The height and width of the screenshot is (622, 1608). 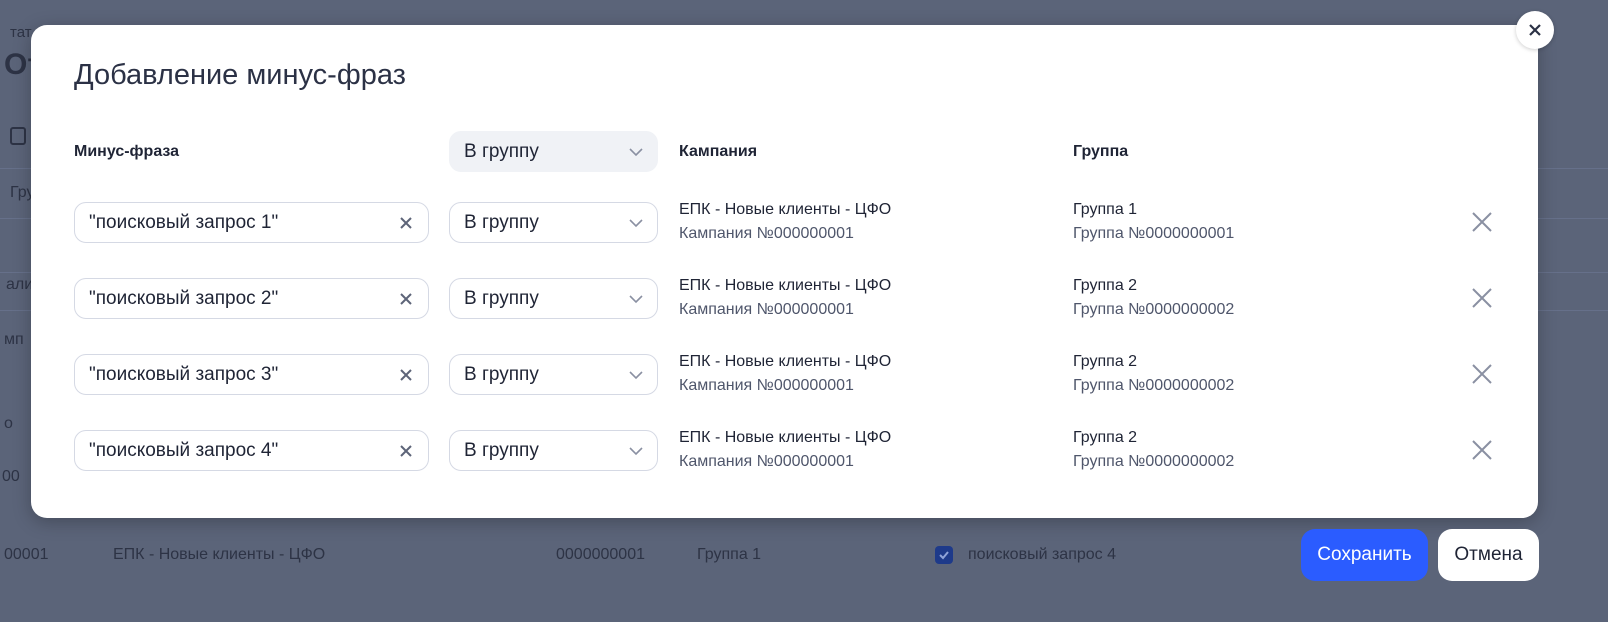 I want to click on group-id: Группа №0000000001, so click(x=1154, y=233).